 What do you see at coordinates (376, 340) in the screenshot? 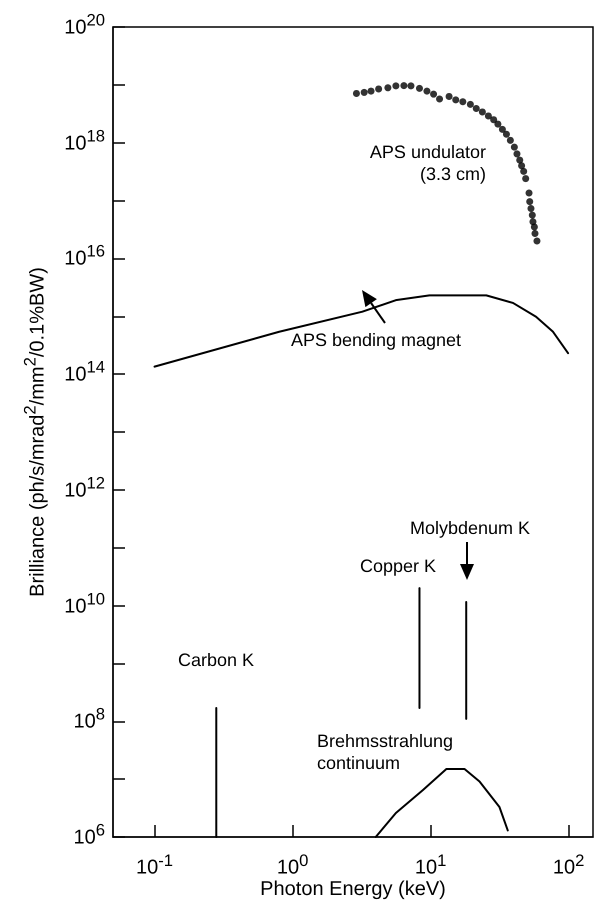
I see `annotation: APS bending magnet` at bounding box center [376, 340].